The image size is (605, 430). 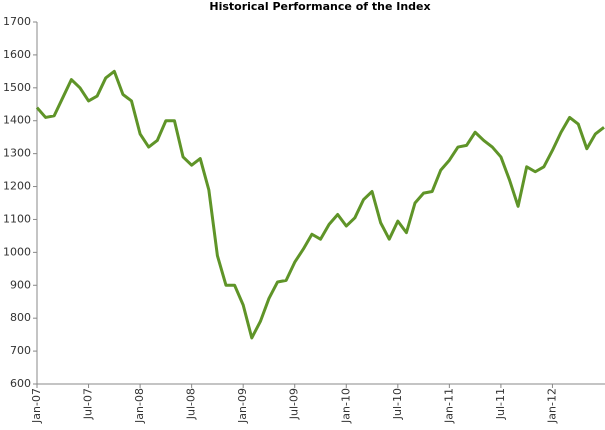 I want to click on y-tick-label: 1300, so click(x=17, y=153).